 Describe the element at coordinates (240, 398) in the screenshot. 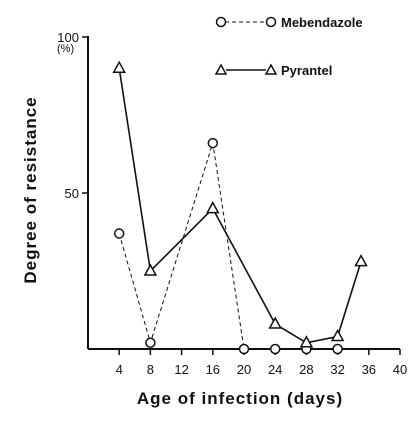

I see `x-axis-title: Age of infection (days)` at that location.